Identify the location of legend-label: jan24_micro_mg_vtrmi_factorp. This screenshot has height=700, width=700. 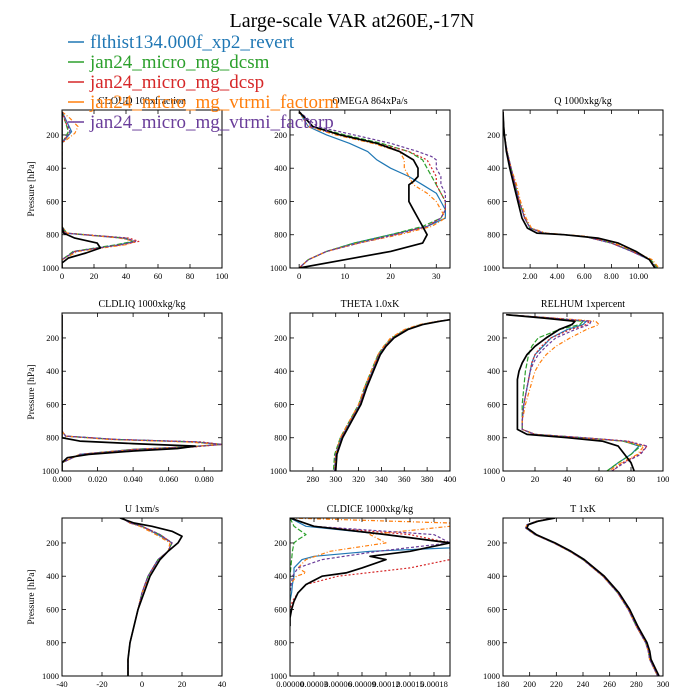
(211, 122).